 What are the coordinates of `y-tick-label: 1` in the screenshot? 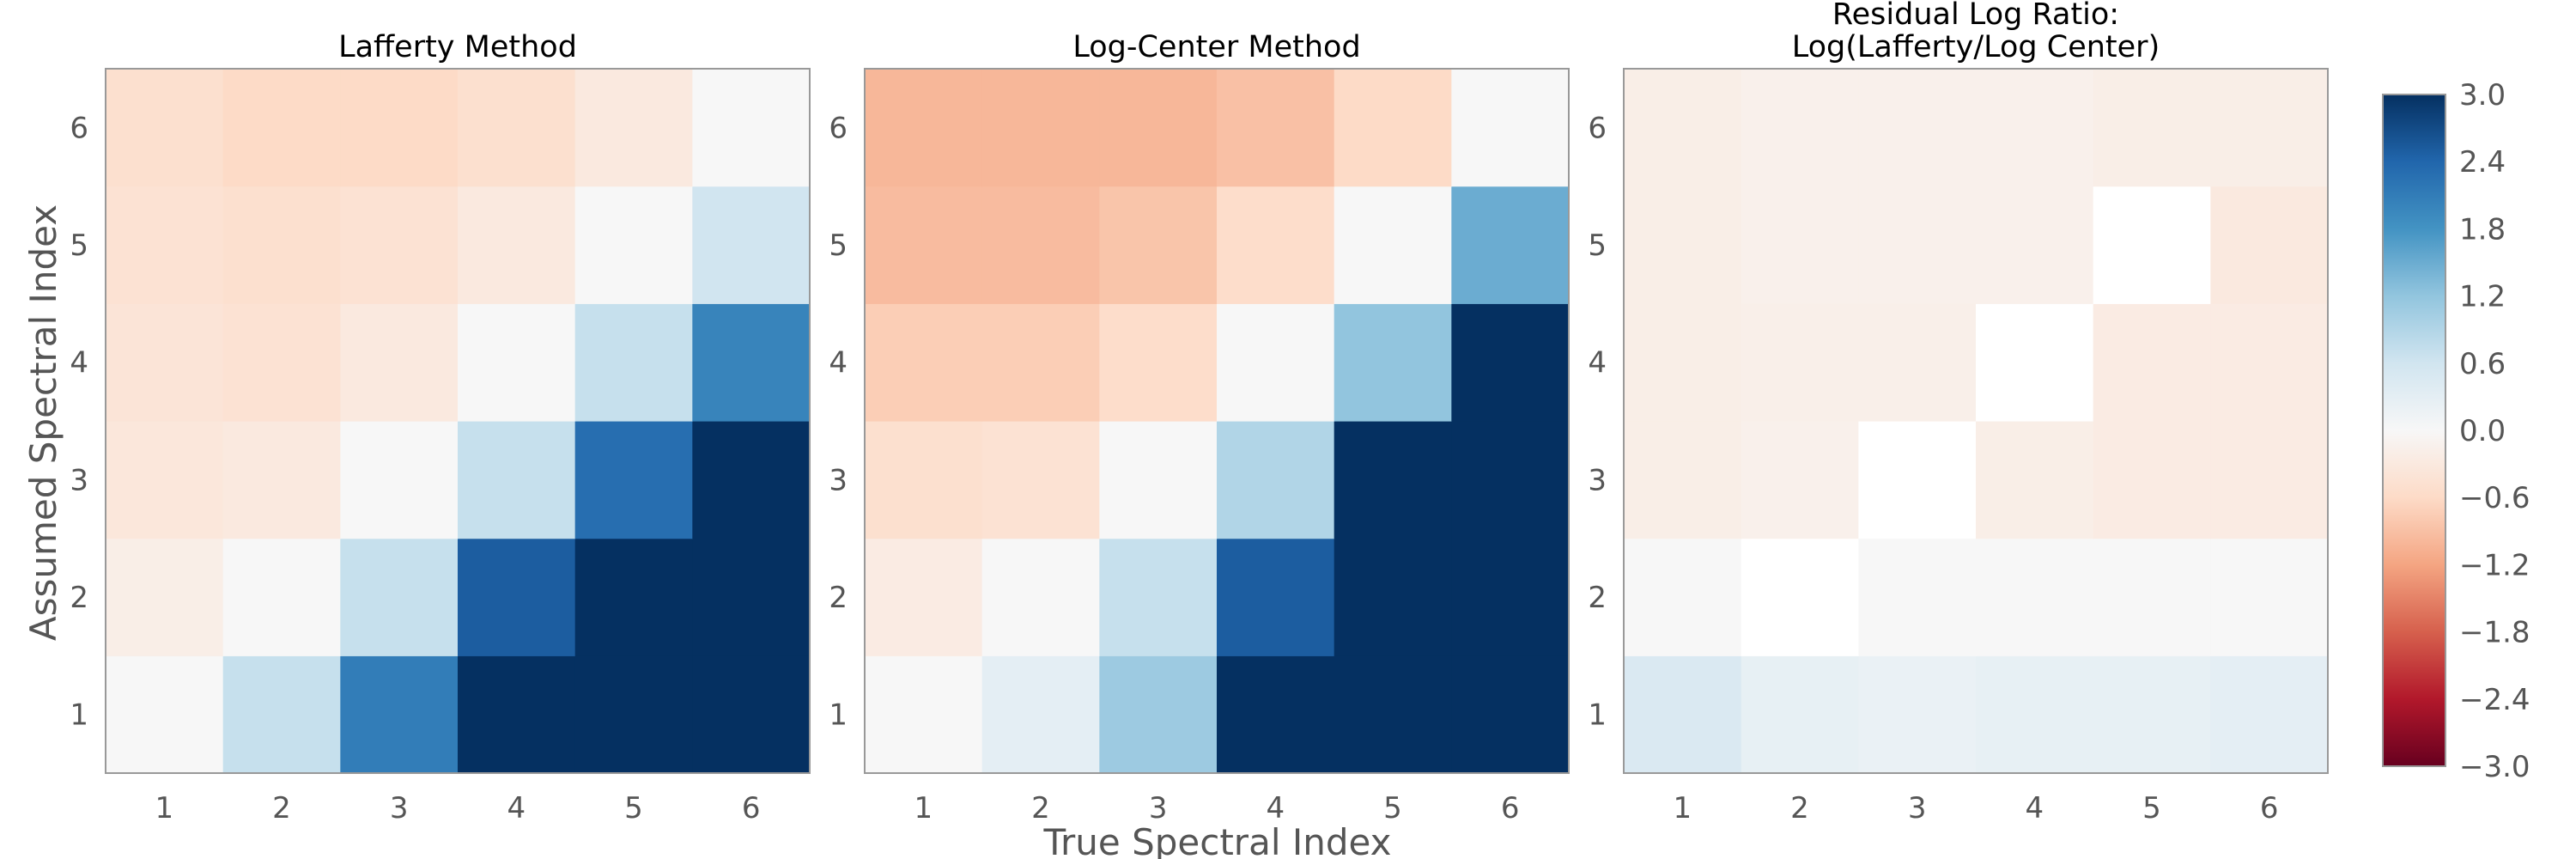 It's located at (839, 715).